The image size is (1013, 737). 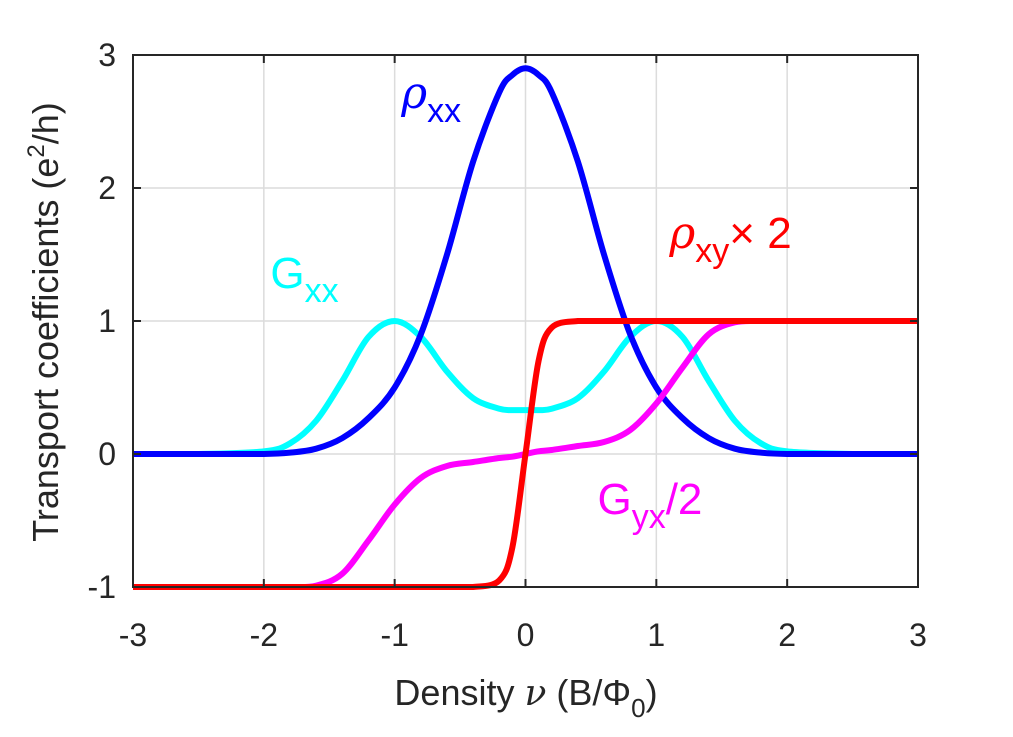 What do you see at coordinates (107, 188) in the screenshot?
I see `y-tick-label: 2` at bounding box center [107, 188].